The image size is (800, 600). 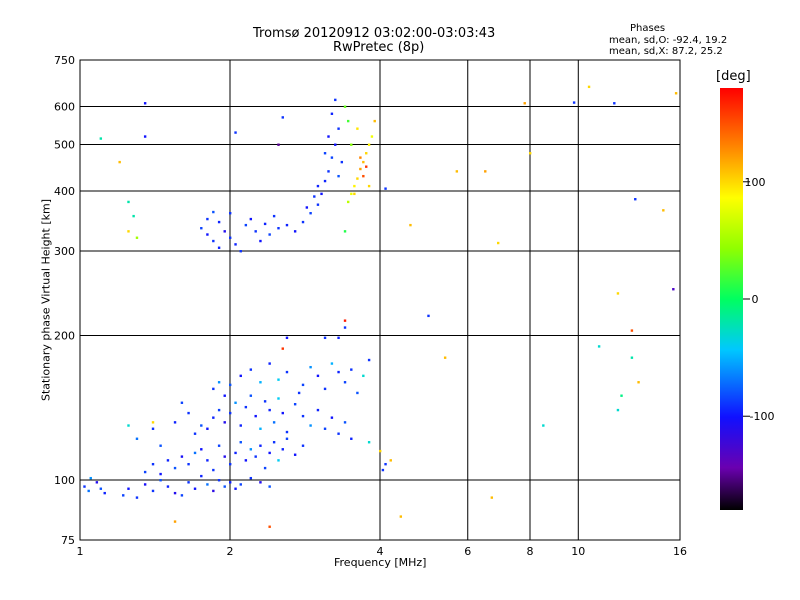 I want to click on y-tick-label: 600, so click(x=64, y=107).